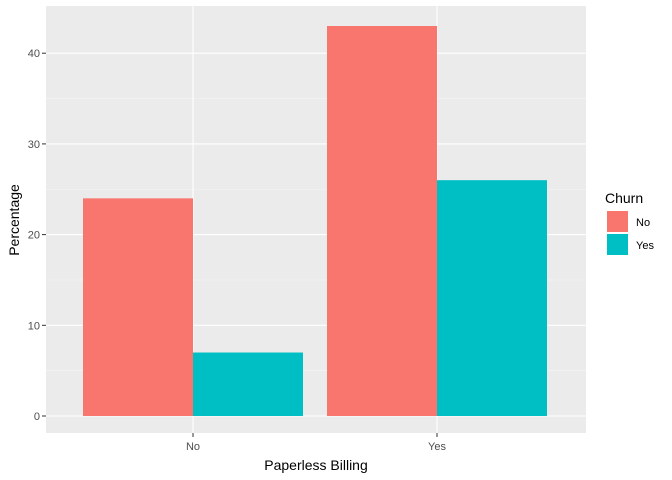  What do you see at coordinates (14, 220) in the screenshot?
I see `y-axis-title: Percentage` at bounding box center [14, 220].